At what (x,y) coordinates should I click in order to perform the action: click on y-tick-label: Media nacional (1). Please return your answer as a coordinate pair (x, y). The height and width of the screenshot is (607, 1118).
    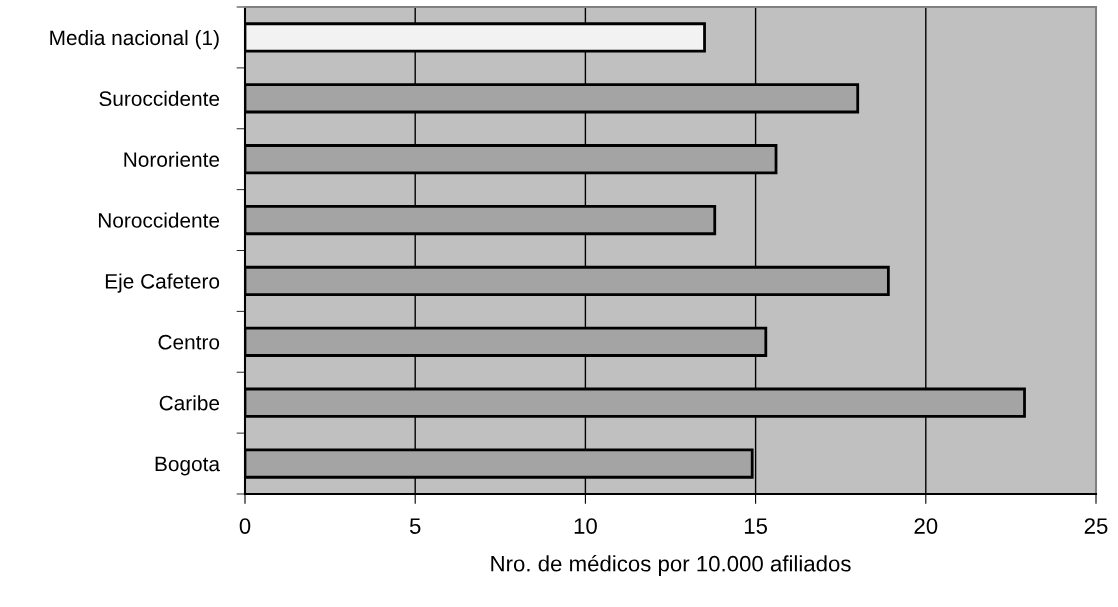
    Looking at the image, I should click on (134, 39).